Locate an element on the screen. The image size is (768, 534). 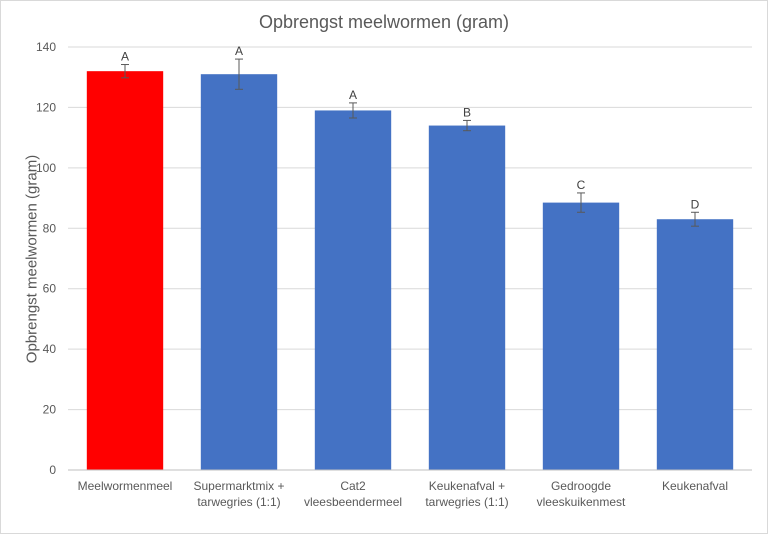
category-label: Keukenafval is located at coordinates (695, 486).